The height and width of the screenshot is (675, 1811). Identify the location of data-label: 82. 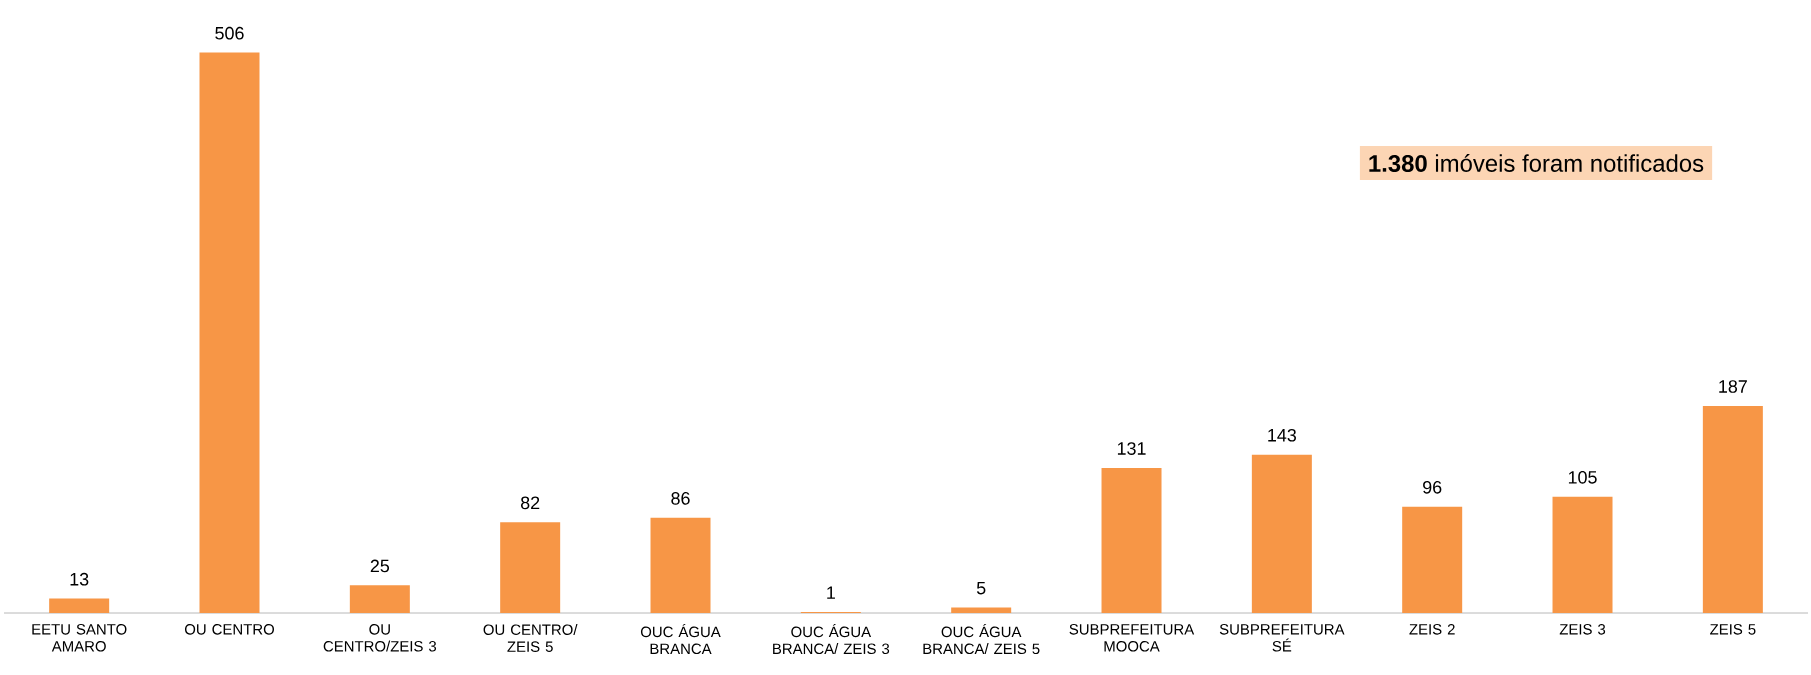
(530, 503).